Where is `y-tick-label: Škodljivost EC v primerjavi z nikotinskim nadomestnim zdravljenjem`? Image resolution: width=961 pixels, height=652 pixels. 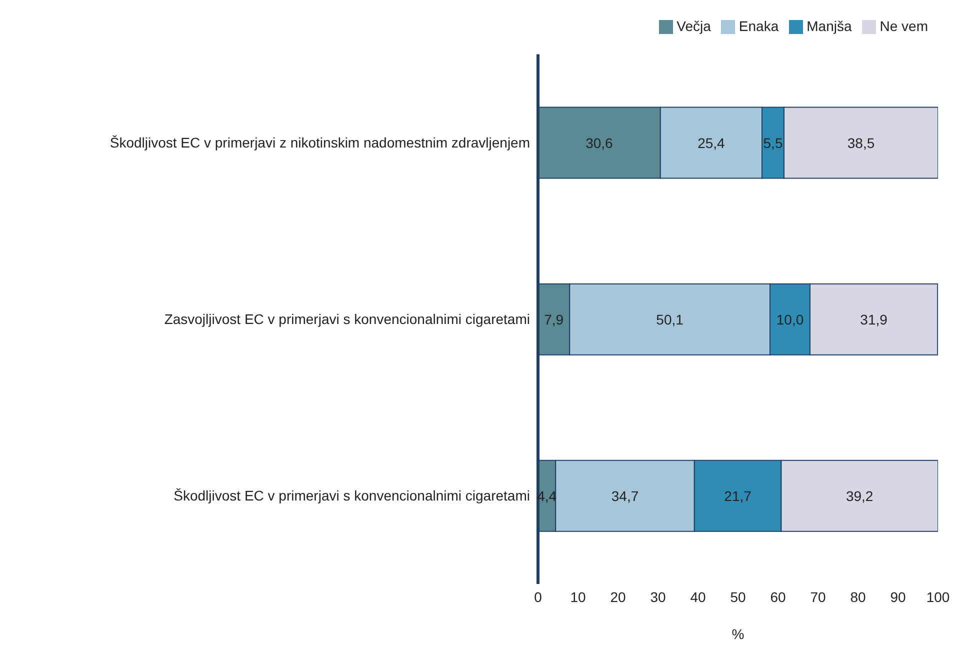
y-tick-label: Škodljivost EC v primerjavi z nikotinskim nadomestnim zdravljenjem is located at coordinates (320, 142).